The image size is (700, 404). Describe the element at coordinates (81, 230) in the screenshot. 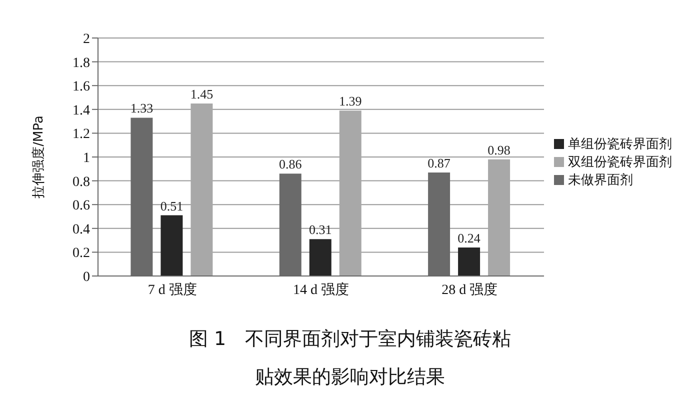

I see `y-tick-label: 0.4` at that location.